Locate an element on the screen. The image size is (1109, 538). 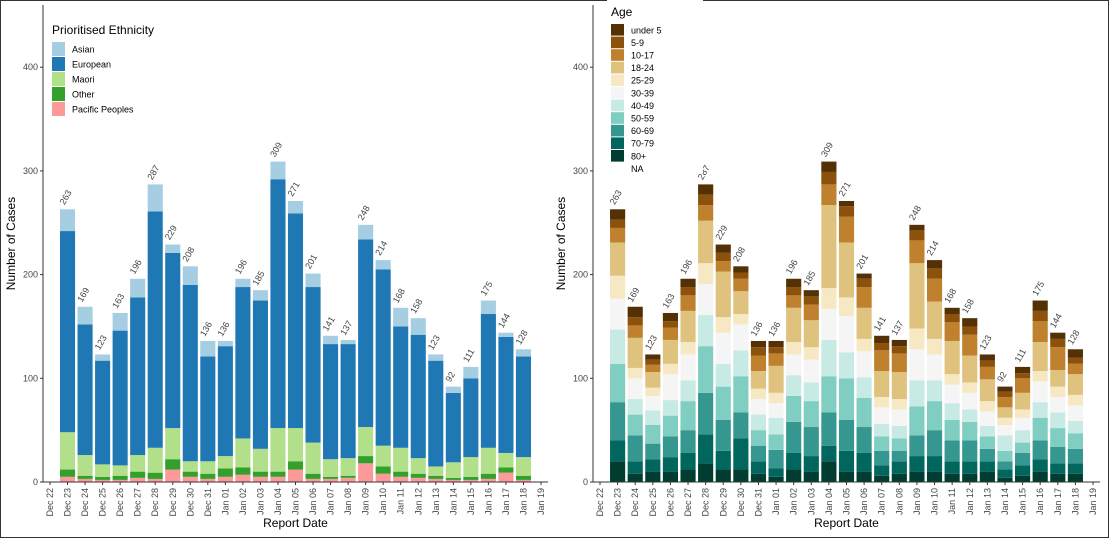
x-tick-label: Jan 02 is located at coordinates (243, 501).